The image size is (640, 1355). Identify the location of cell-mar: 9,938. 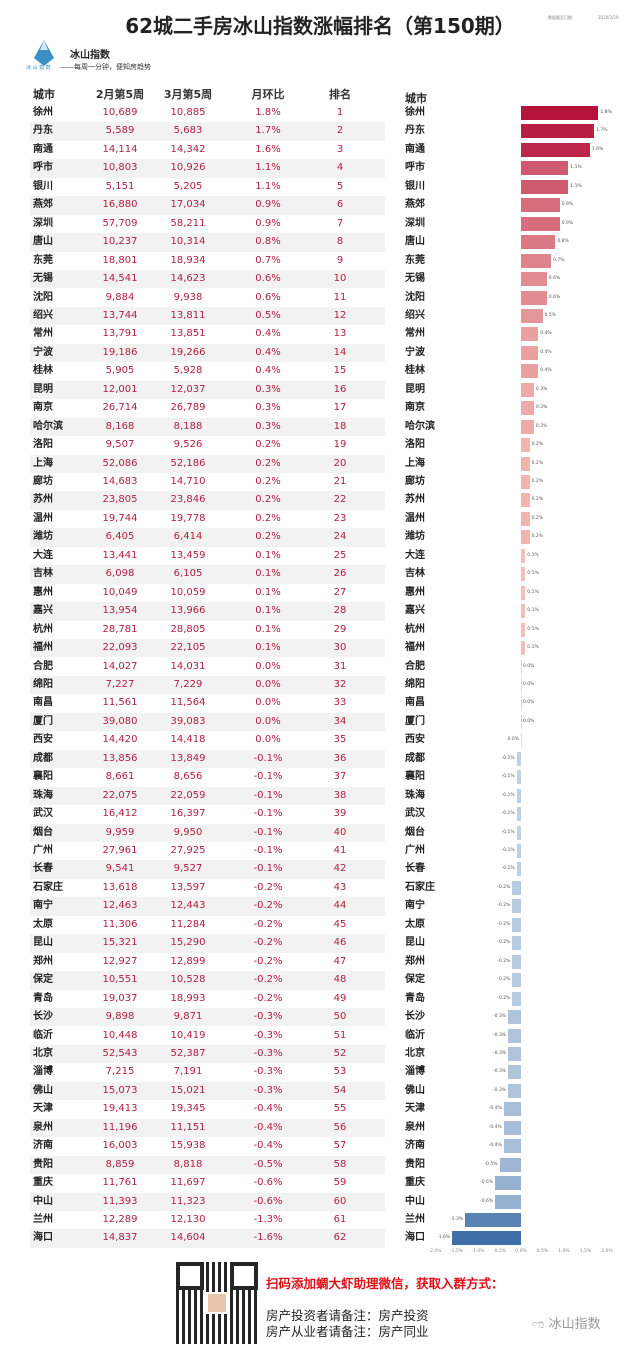
(188, 297).